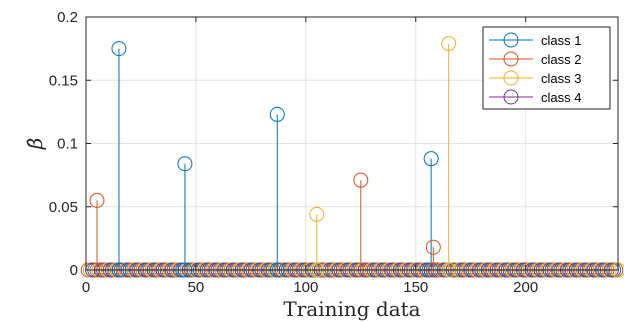 The height and width of the screenshot is (323, 624). Describe the element at coordinates (415, 287) in the screenshot. I see `x-tick-label: 150` at that location.